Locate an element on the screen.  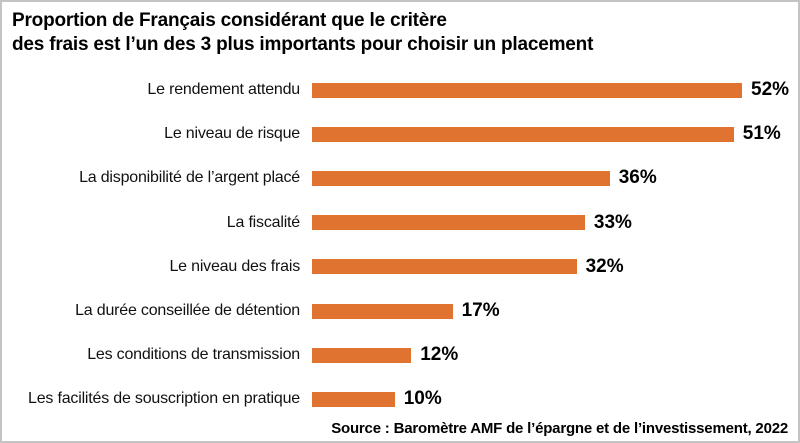
bar-wrap: 32% is located at coordinates (468, 267).